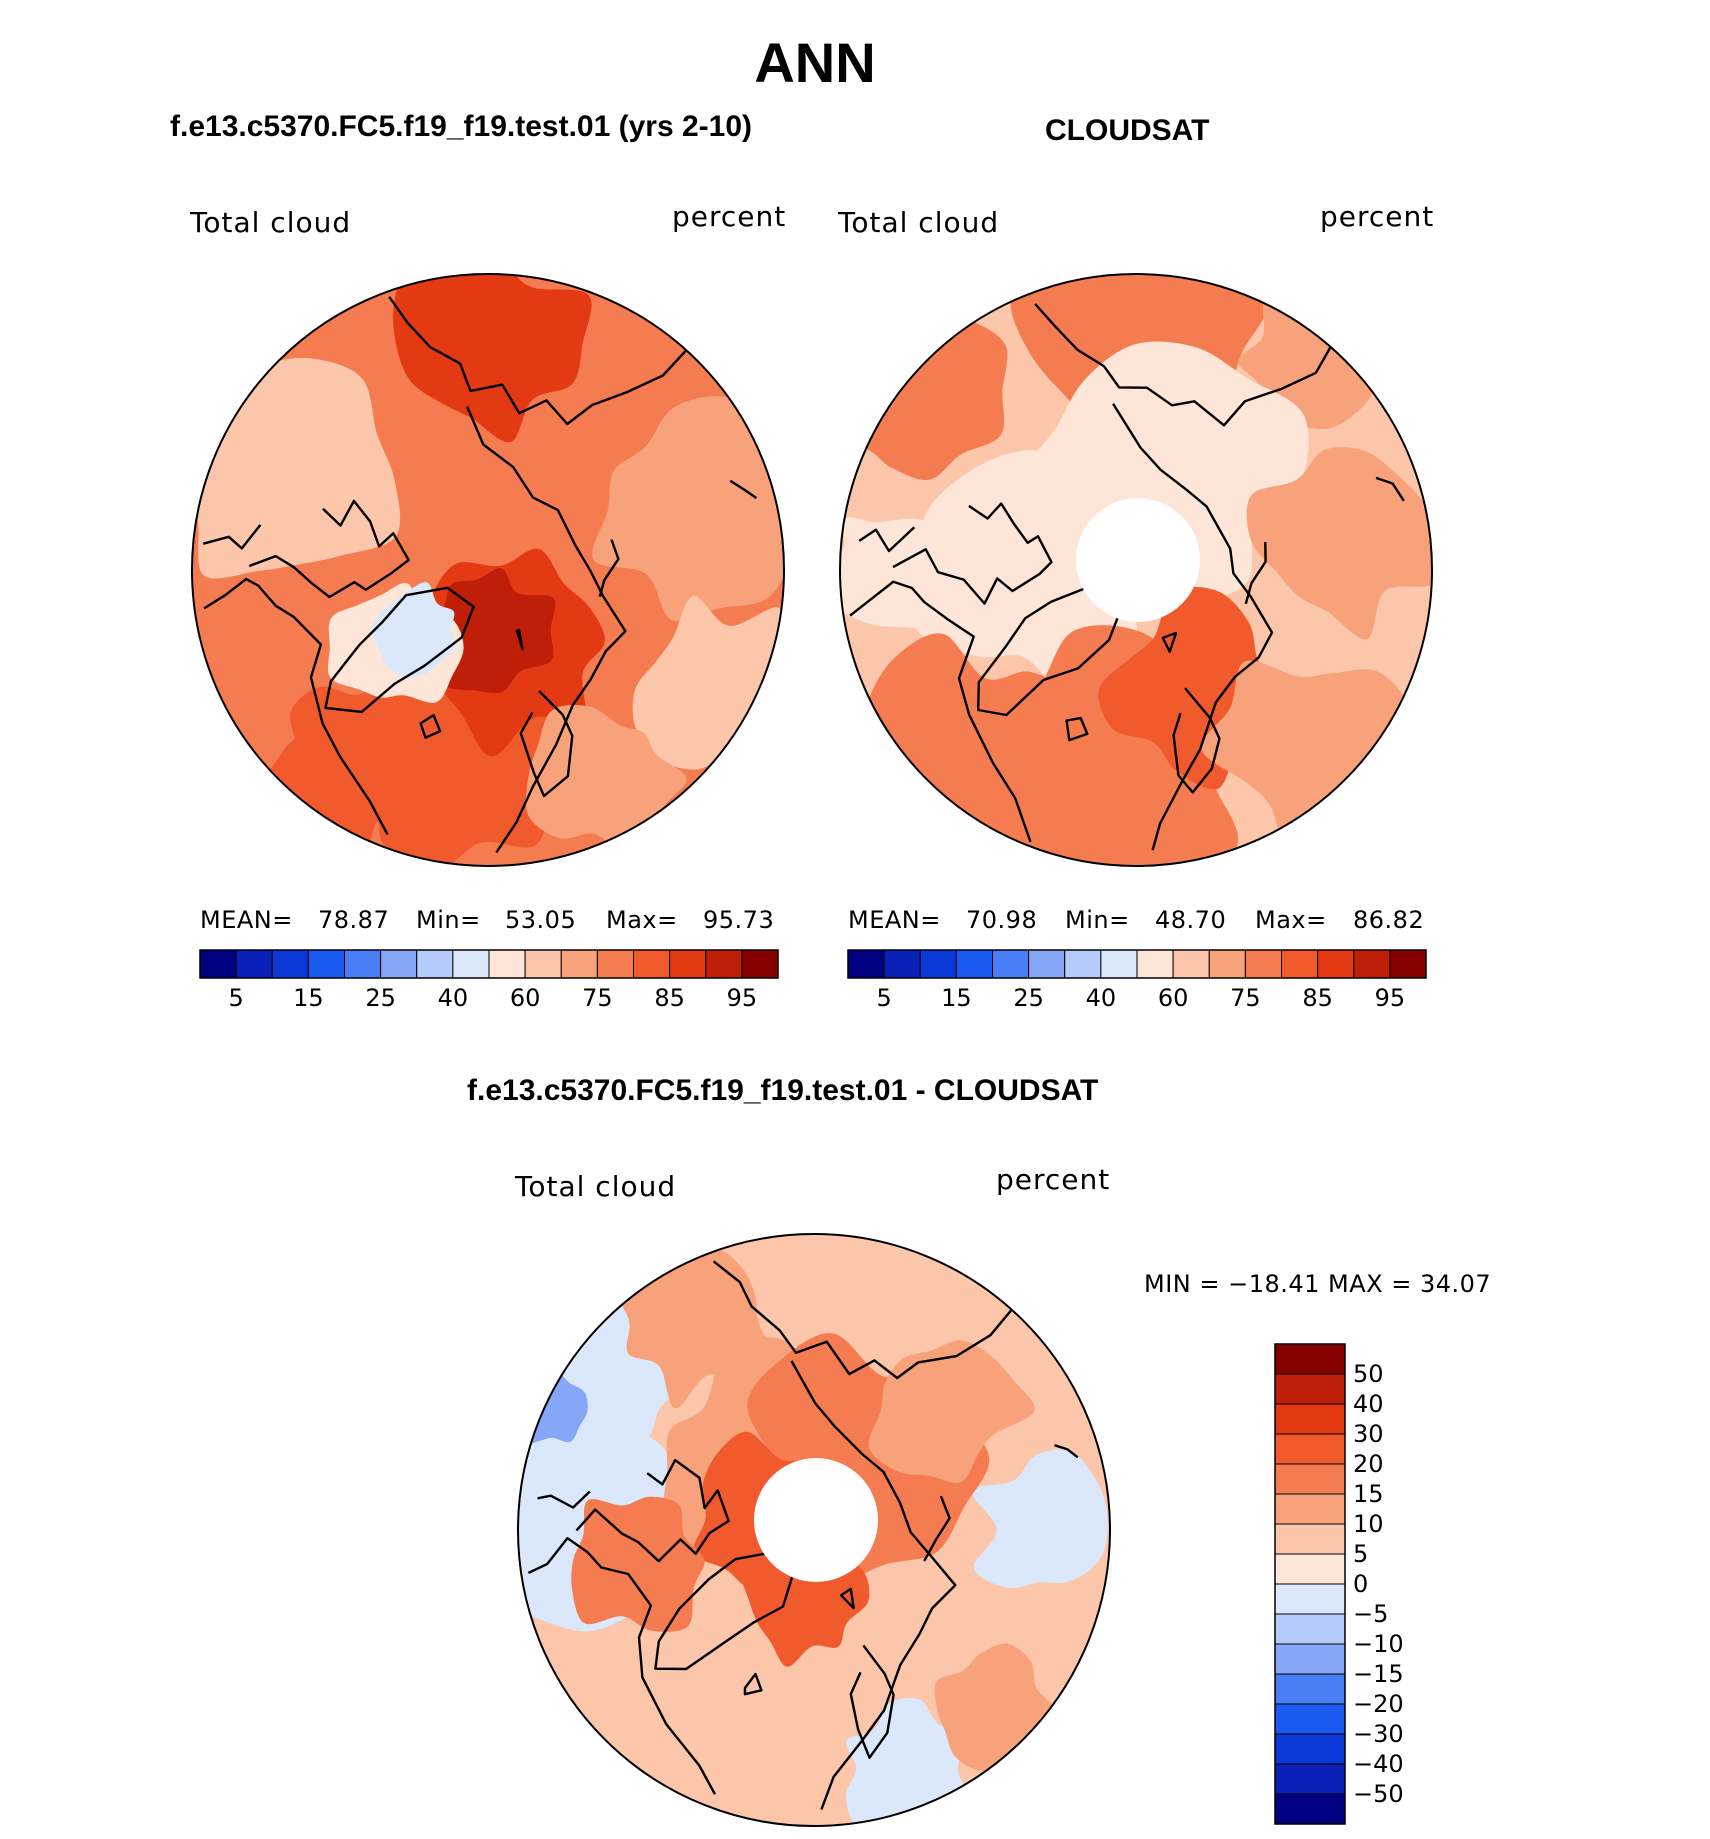  Describe the element at coordinates (883, 998) in the screenshot. I see `panel2-colorbar-tick: 5` at that location.